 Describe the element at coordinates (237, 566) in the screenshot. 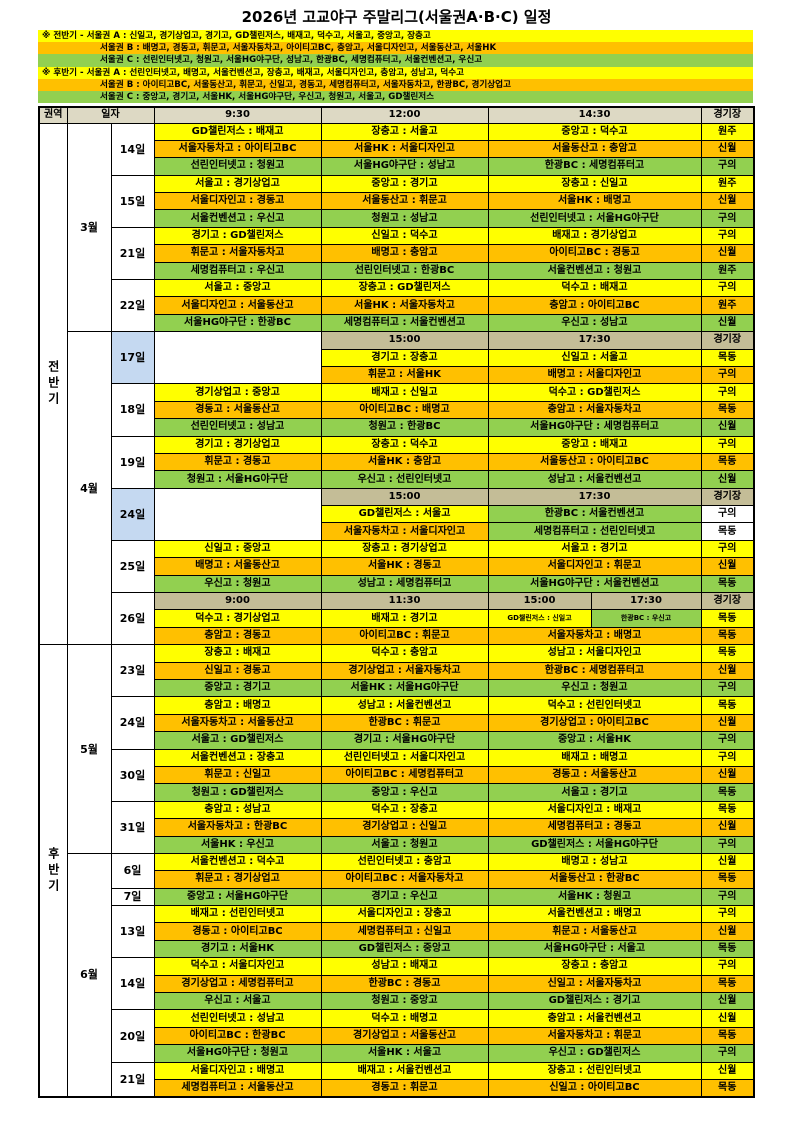

I see `game-cell: 배명고 : 서울동산고` at that location.